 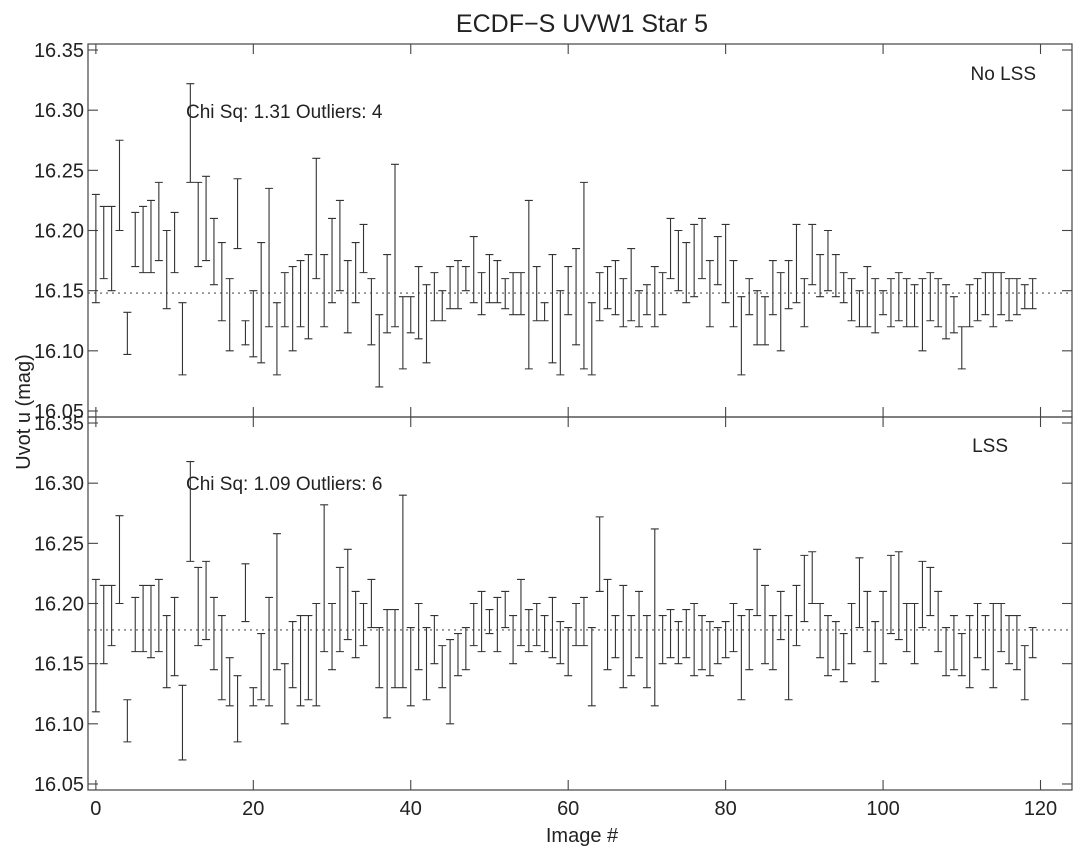 I want to click on y-tick-label-no-lss: 16.30, so click(x=59, y=111).